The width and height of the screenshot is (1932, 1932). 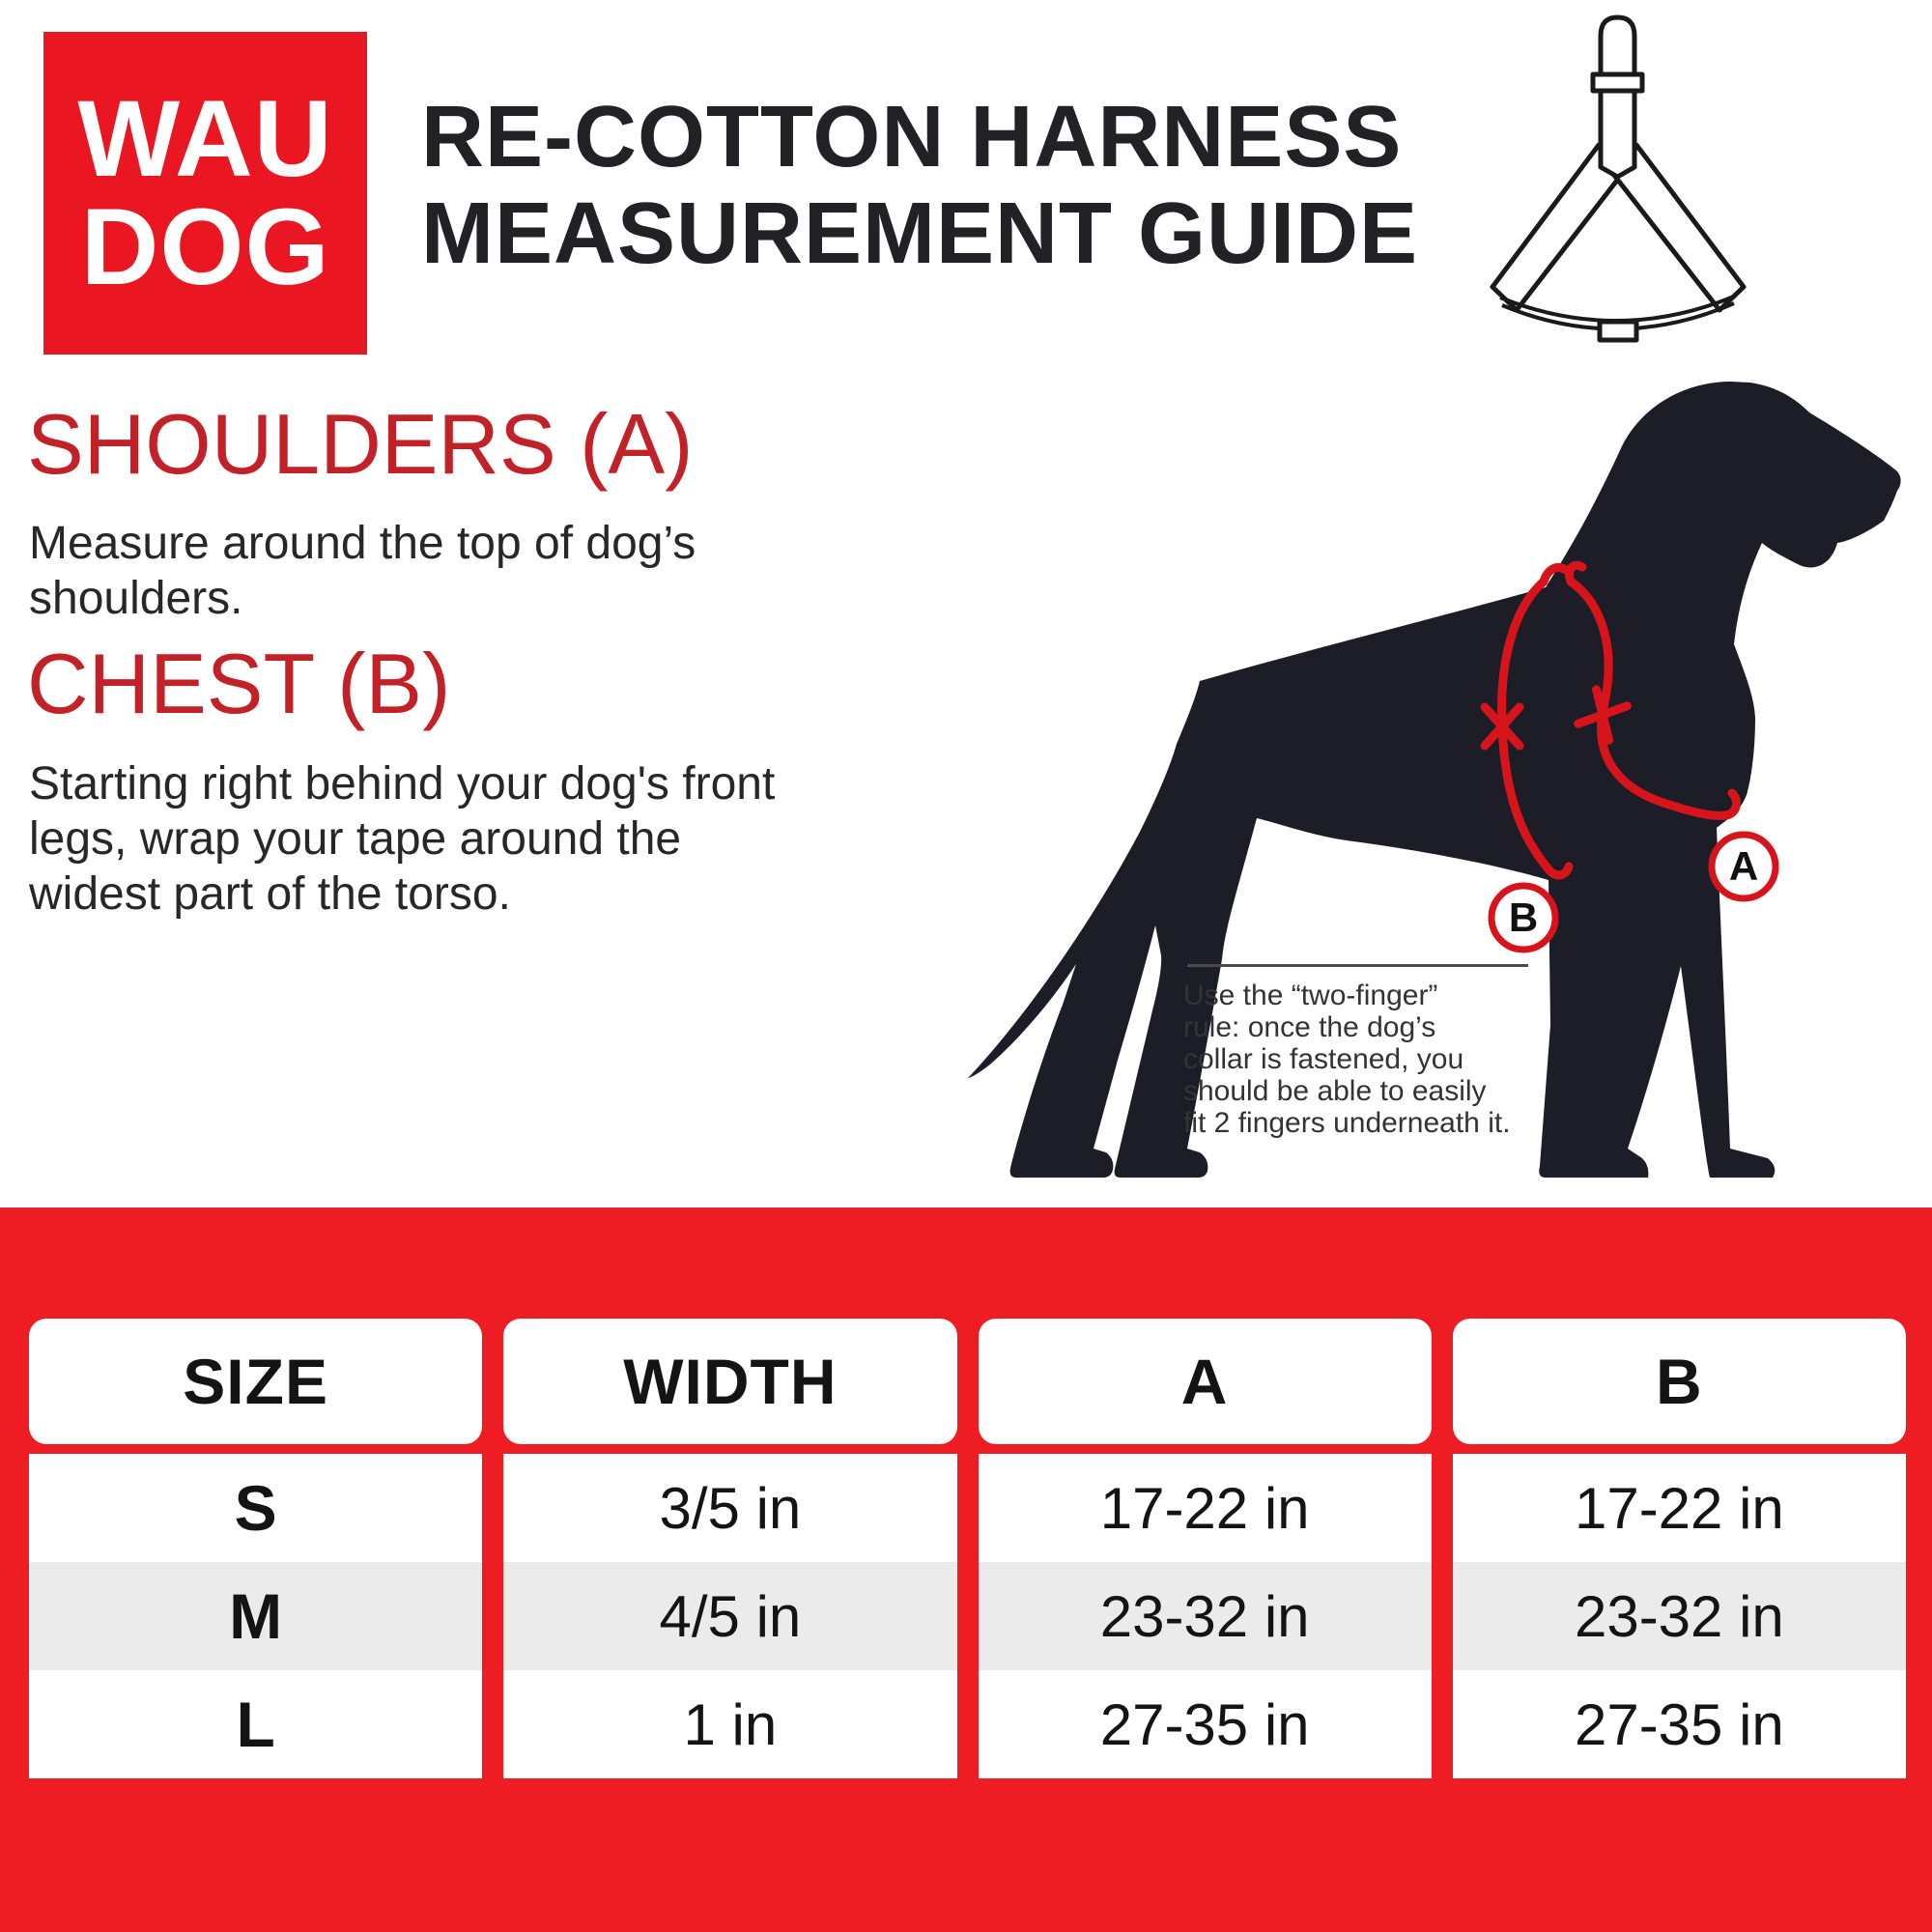 I want to click on label-b: B, so click(x=1523, y=917).